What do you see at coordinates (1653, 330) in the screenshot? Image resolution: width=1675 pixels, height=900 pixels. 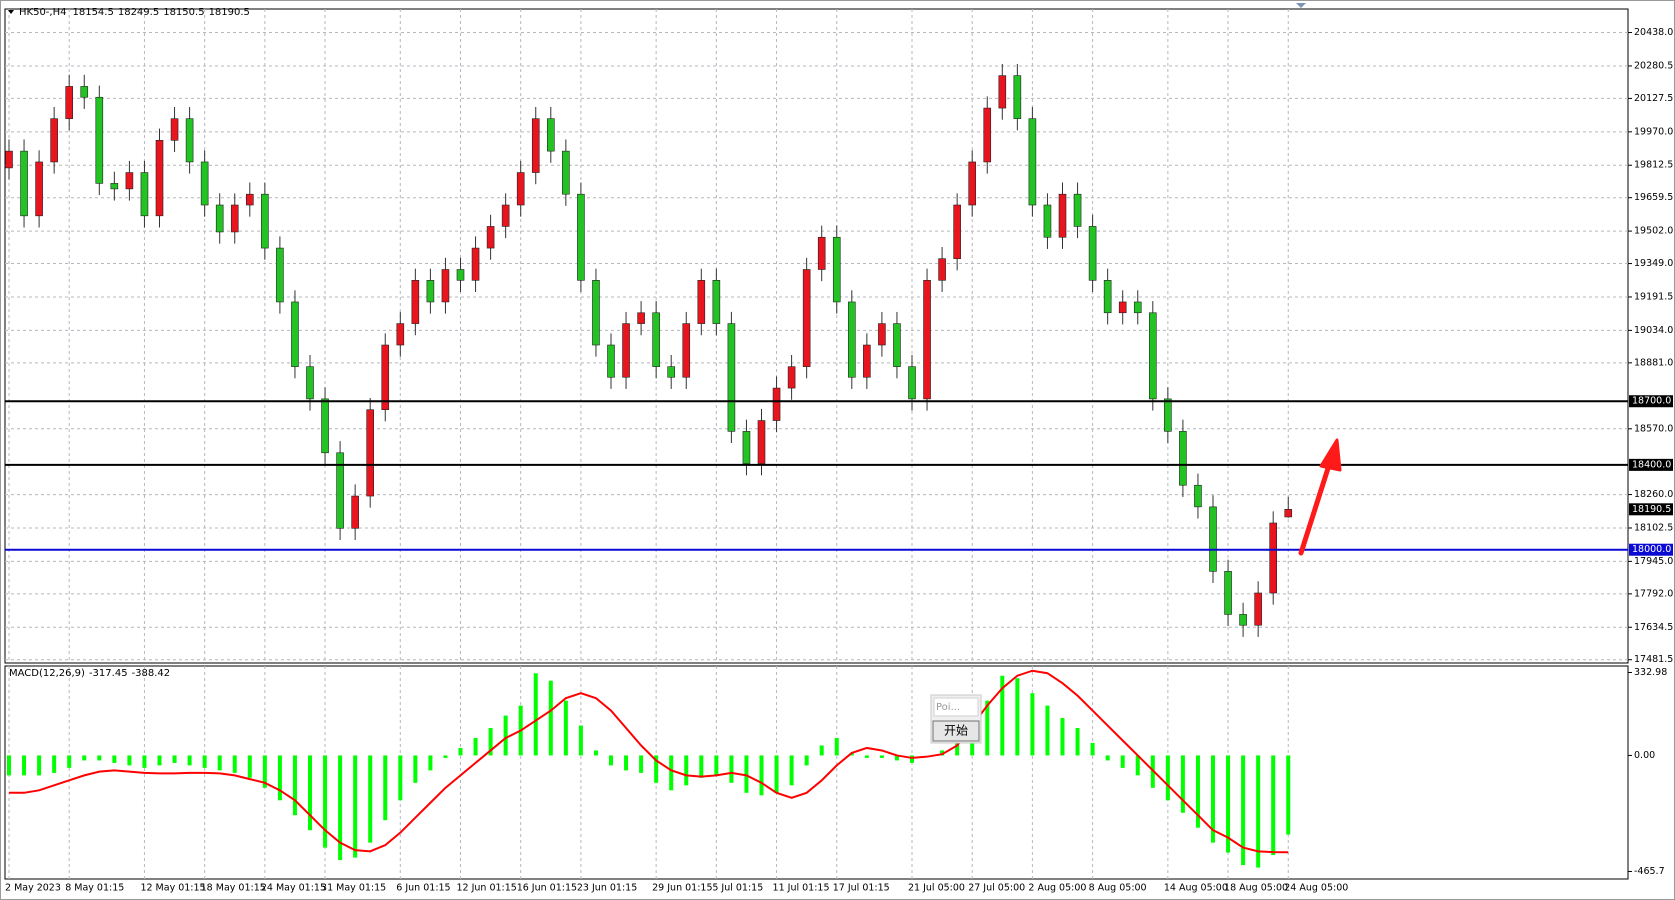 I see `y-tick-label: 19034.0` at bounding box center [1653, 330].